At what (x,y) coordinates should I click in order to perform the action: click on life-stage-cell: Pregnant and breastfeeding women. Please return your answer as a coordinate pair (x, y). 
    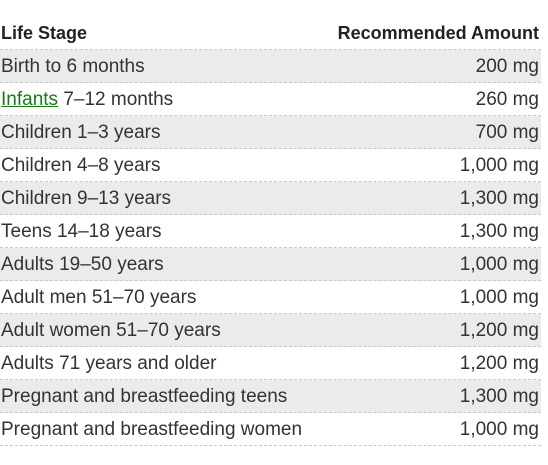
    Looking at the image, I should click on (152, 429).